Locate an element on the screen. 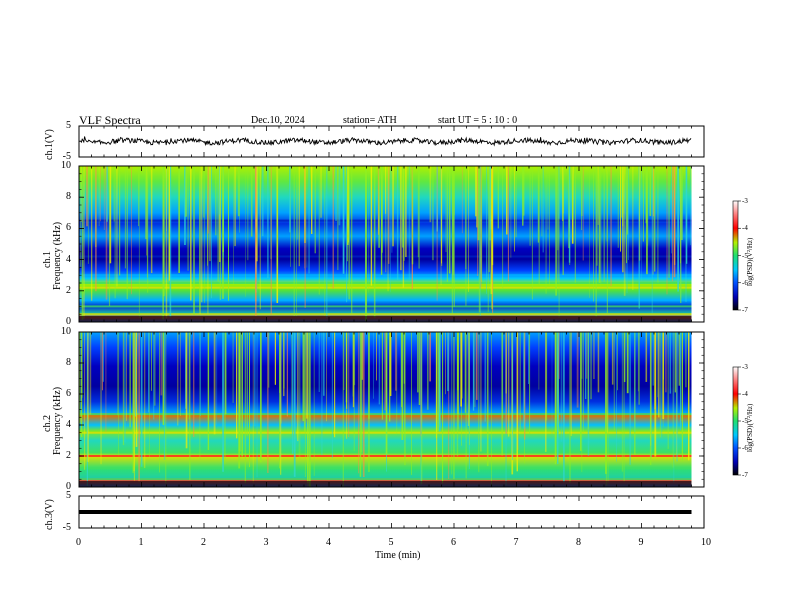 This screenshot has height=612, width=792. ch2-spectrogram-colorbar-tick-label: -3 is located at coordinates (745, 367).